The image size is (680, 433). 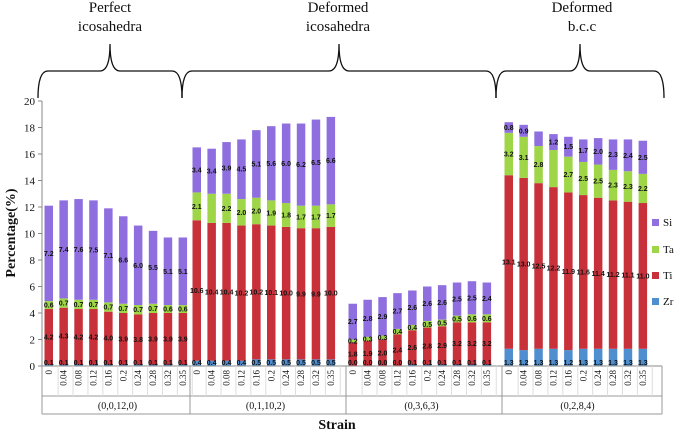 I want to click on data-label-ti: 4.0, so click(x=108, y=339).